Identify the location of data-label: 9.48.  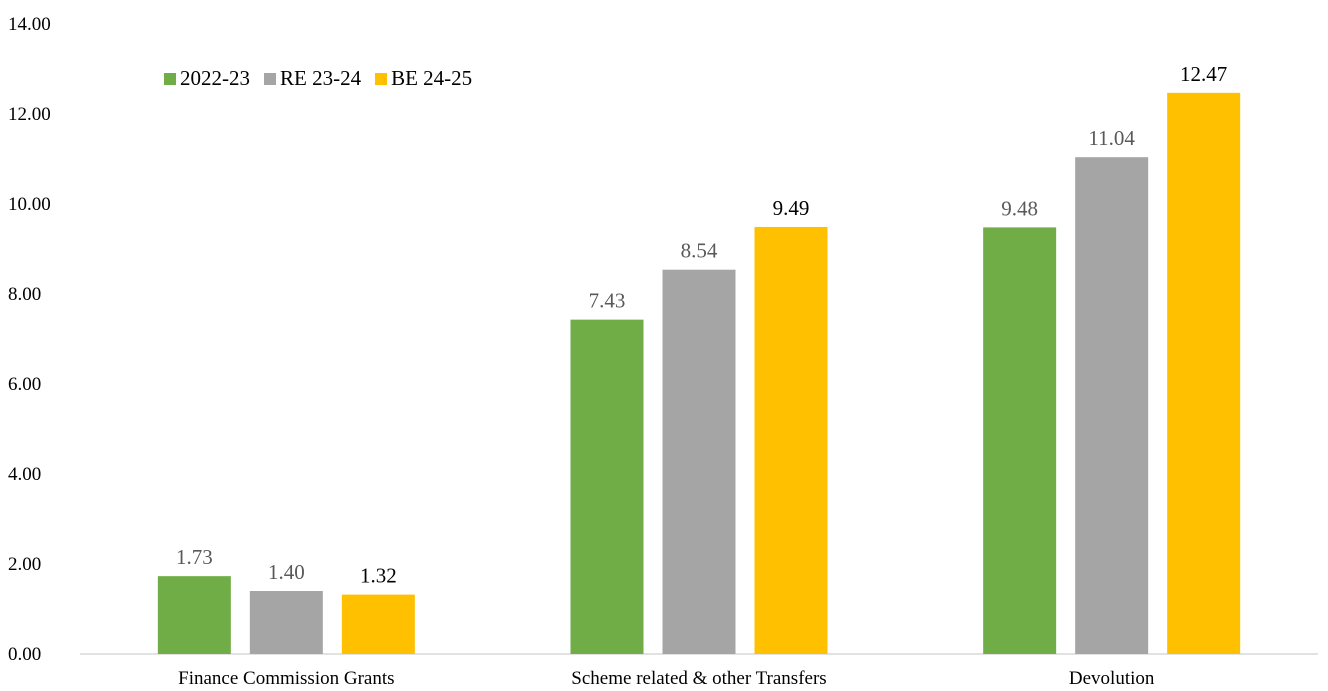
(1019, 208).